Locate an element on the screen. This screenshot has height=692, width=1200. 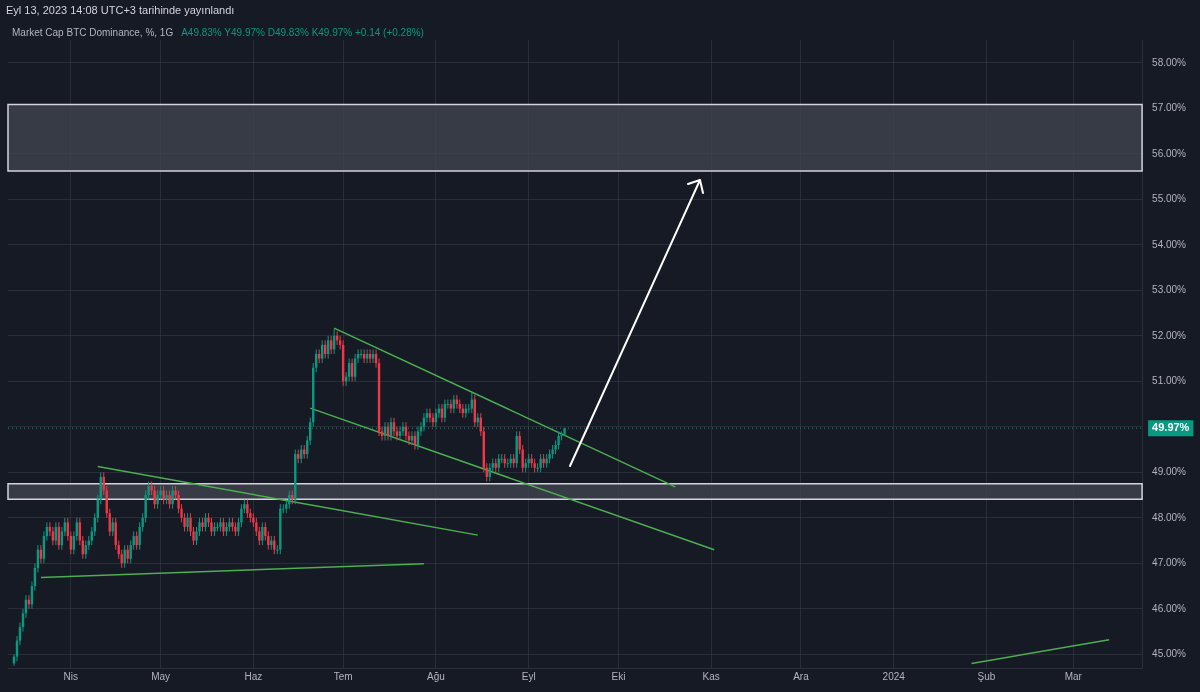
y-tick-label: 56.00% is located at coordinates (1169, 153).